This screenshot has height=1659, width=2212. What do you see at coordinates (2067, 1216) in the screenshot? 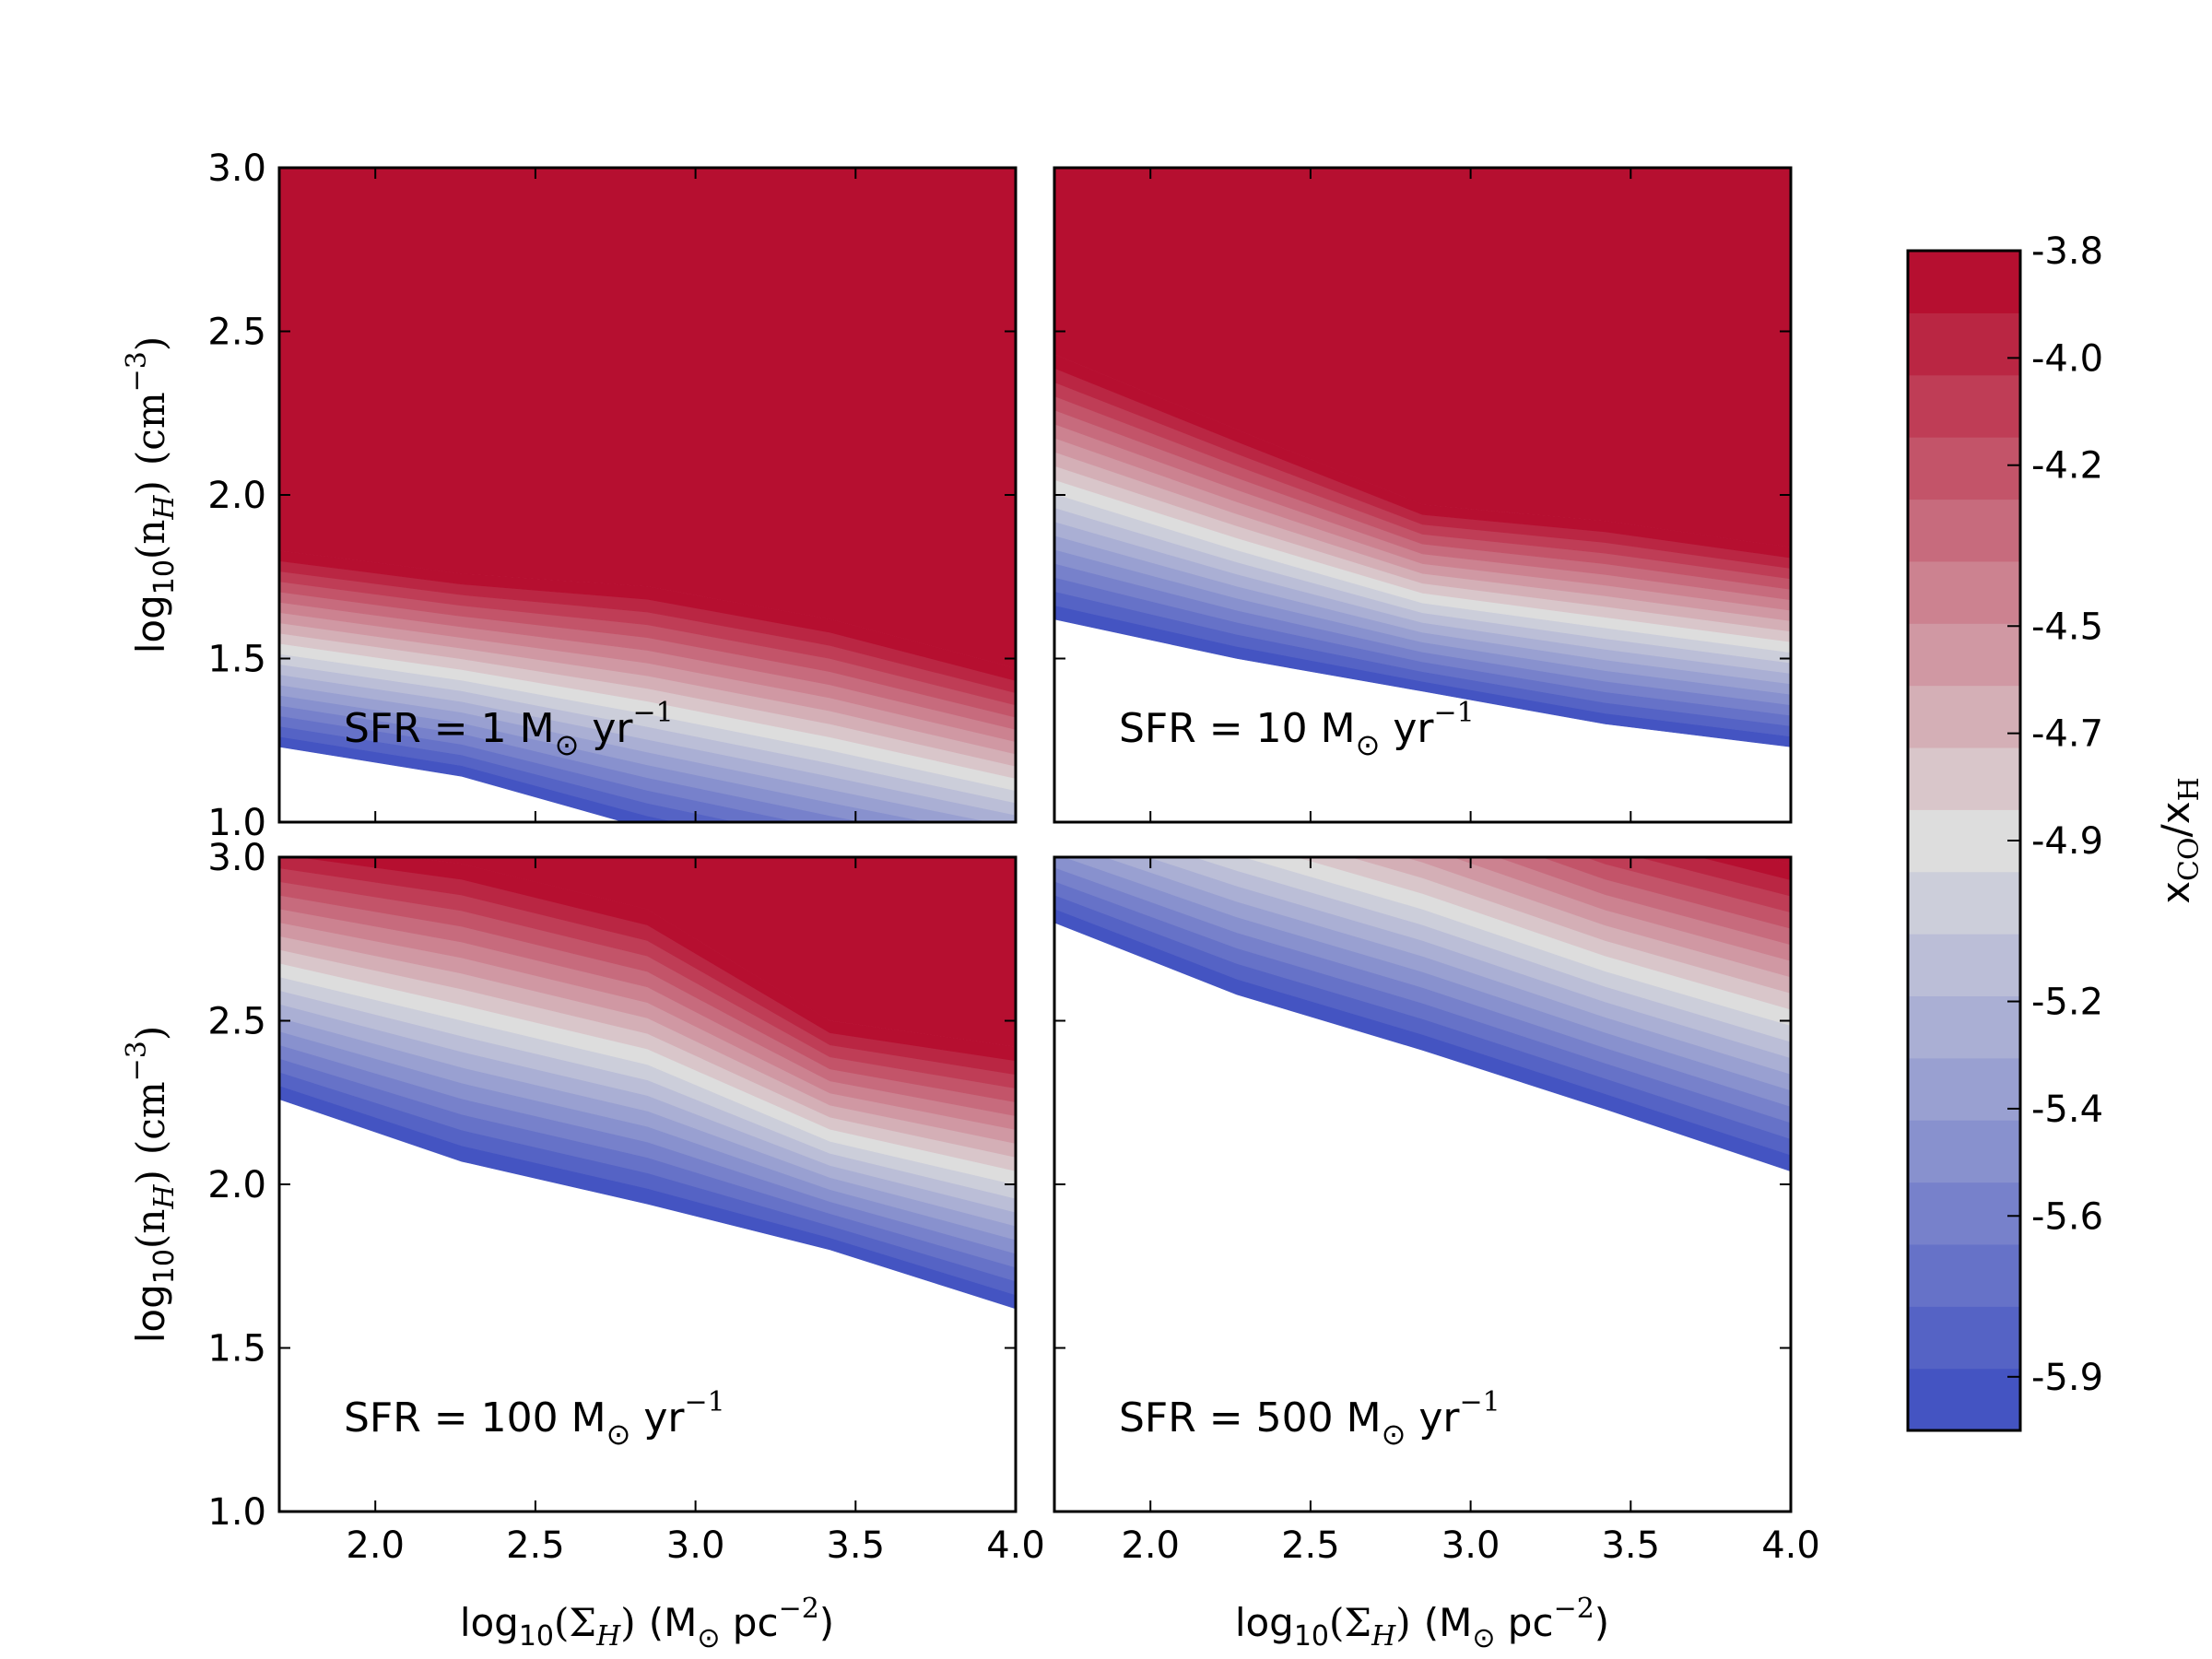
I see `colorbar-tick-label: -5.6` at bounding box center [2067, 1216].